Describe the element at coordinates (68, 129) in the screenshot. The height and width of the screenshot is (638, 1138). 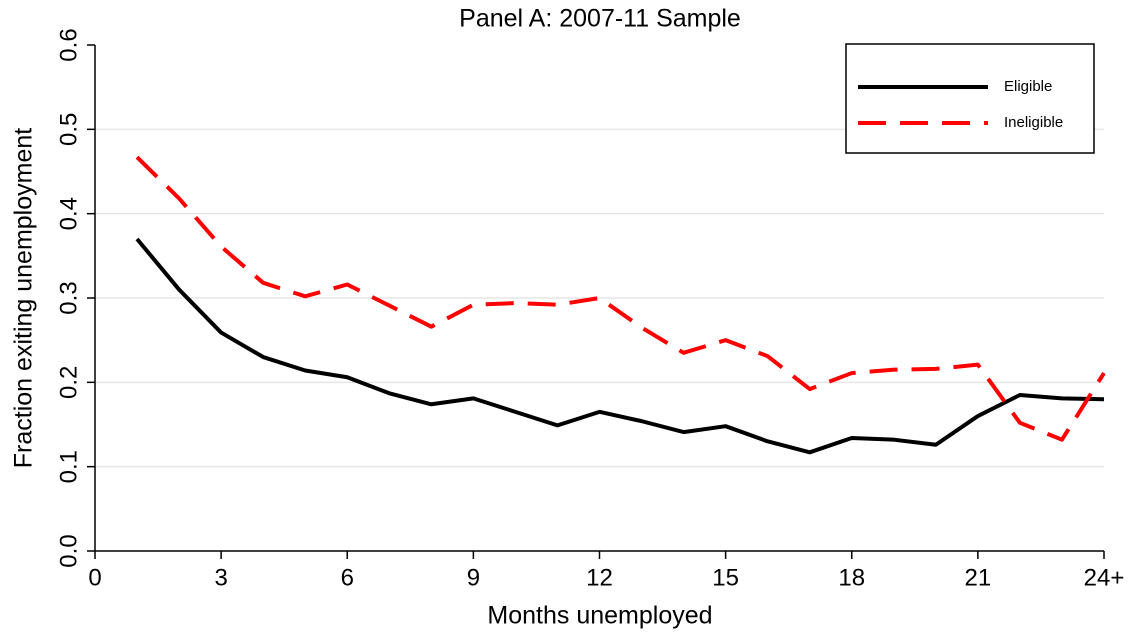
I see `y-tick-label: 0.5` at that location.